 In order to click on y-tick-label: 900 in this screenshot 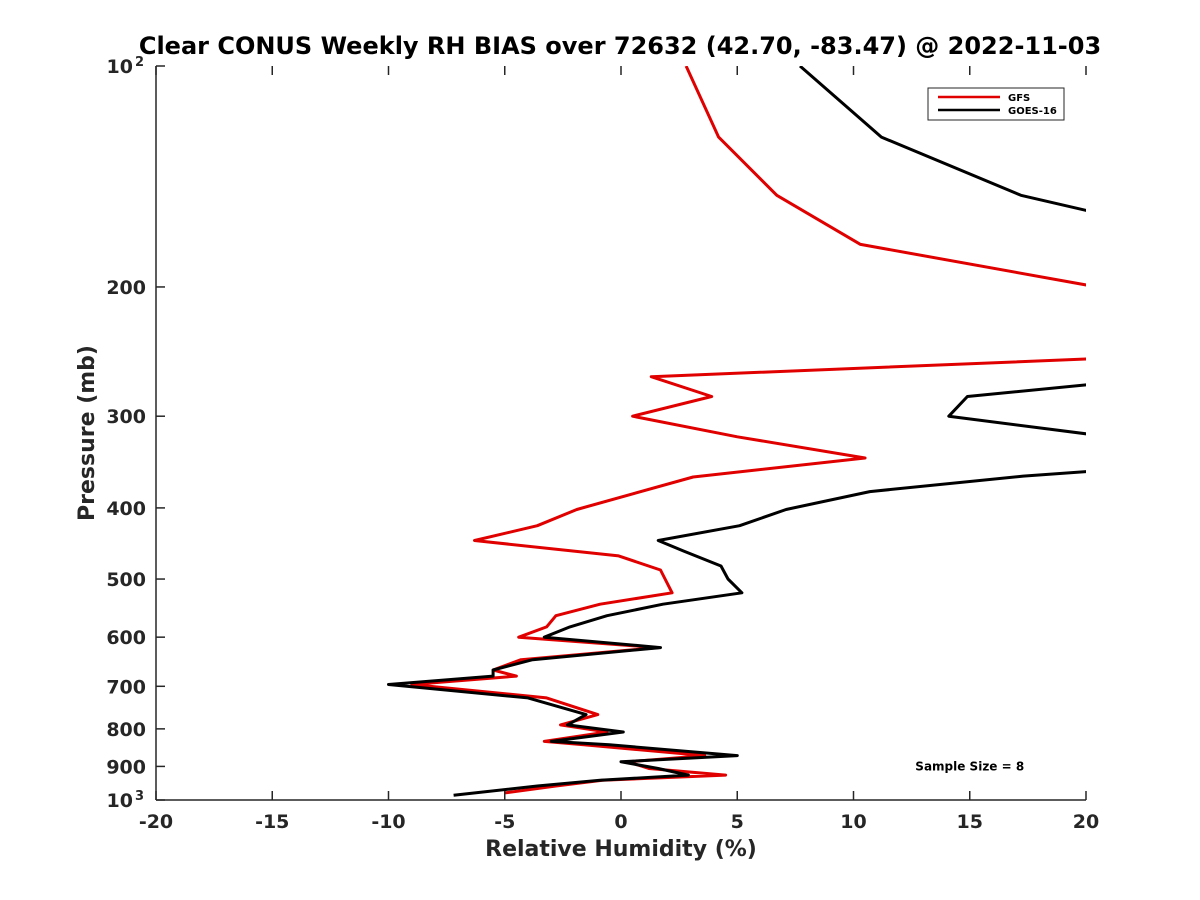, I will do `click(126, 767)`.